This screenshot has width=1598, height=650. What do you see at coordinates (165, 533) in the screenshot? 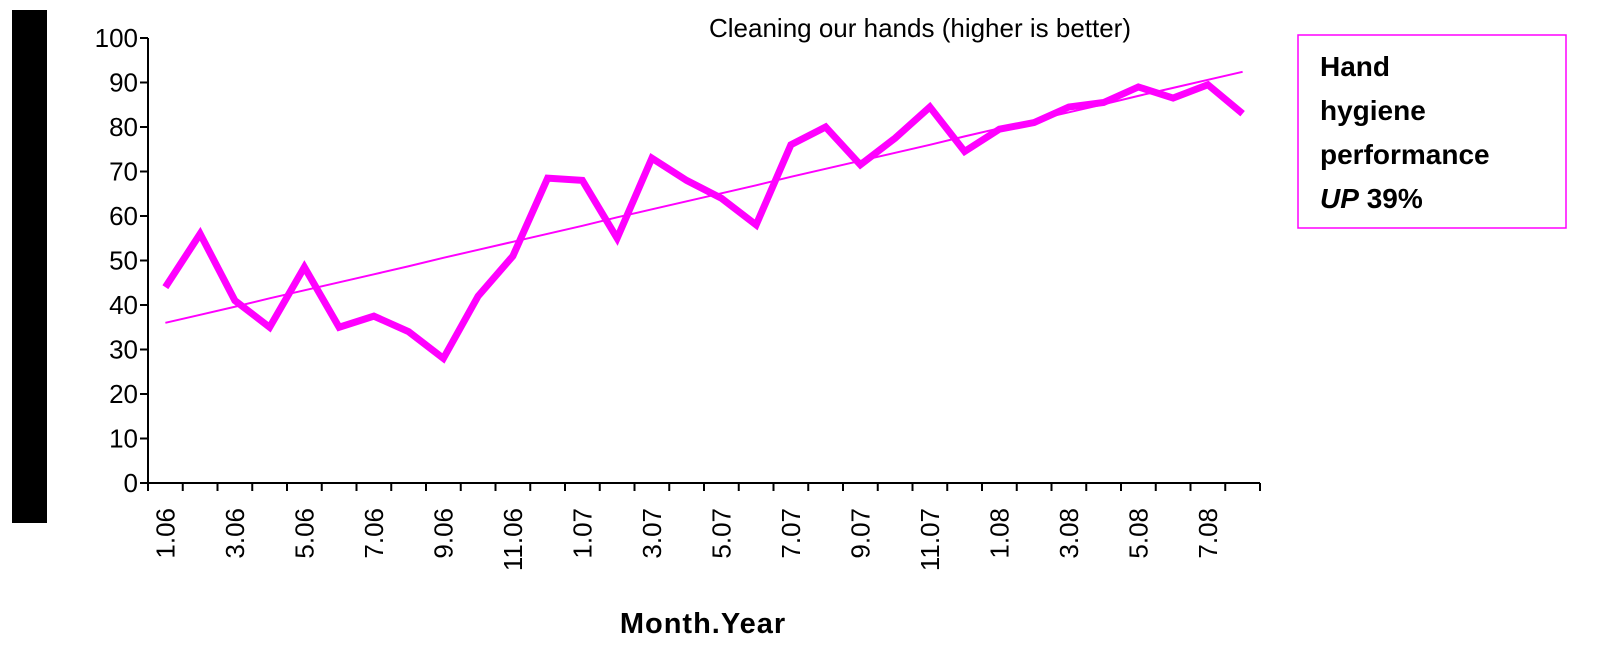
I see `x-tick-label: 1.06` at bounding box center [165, 533].